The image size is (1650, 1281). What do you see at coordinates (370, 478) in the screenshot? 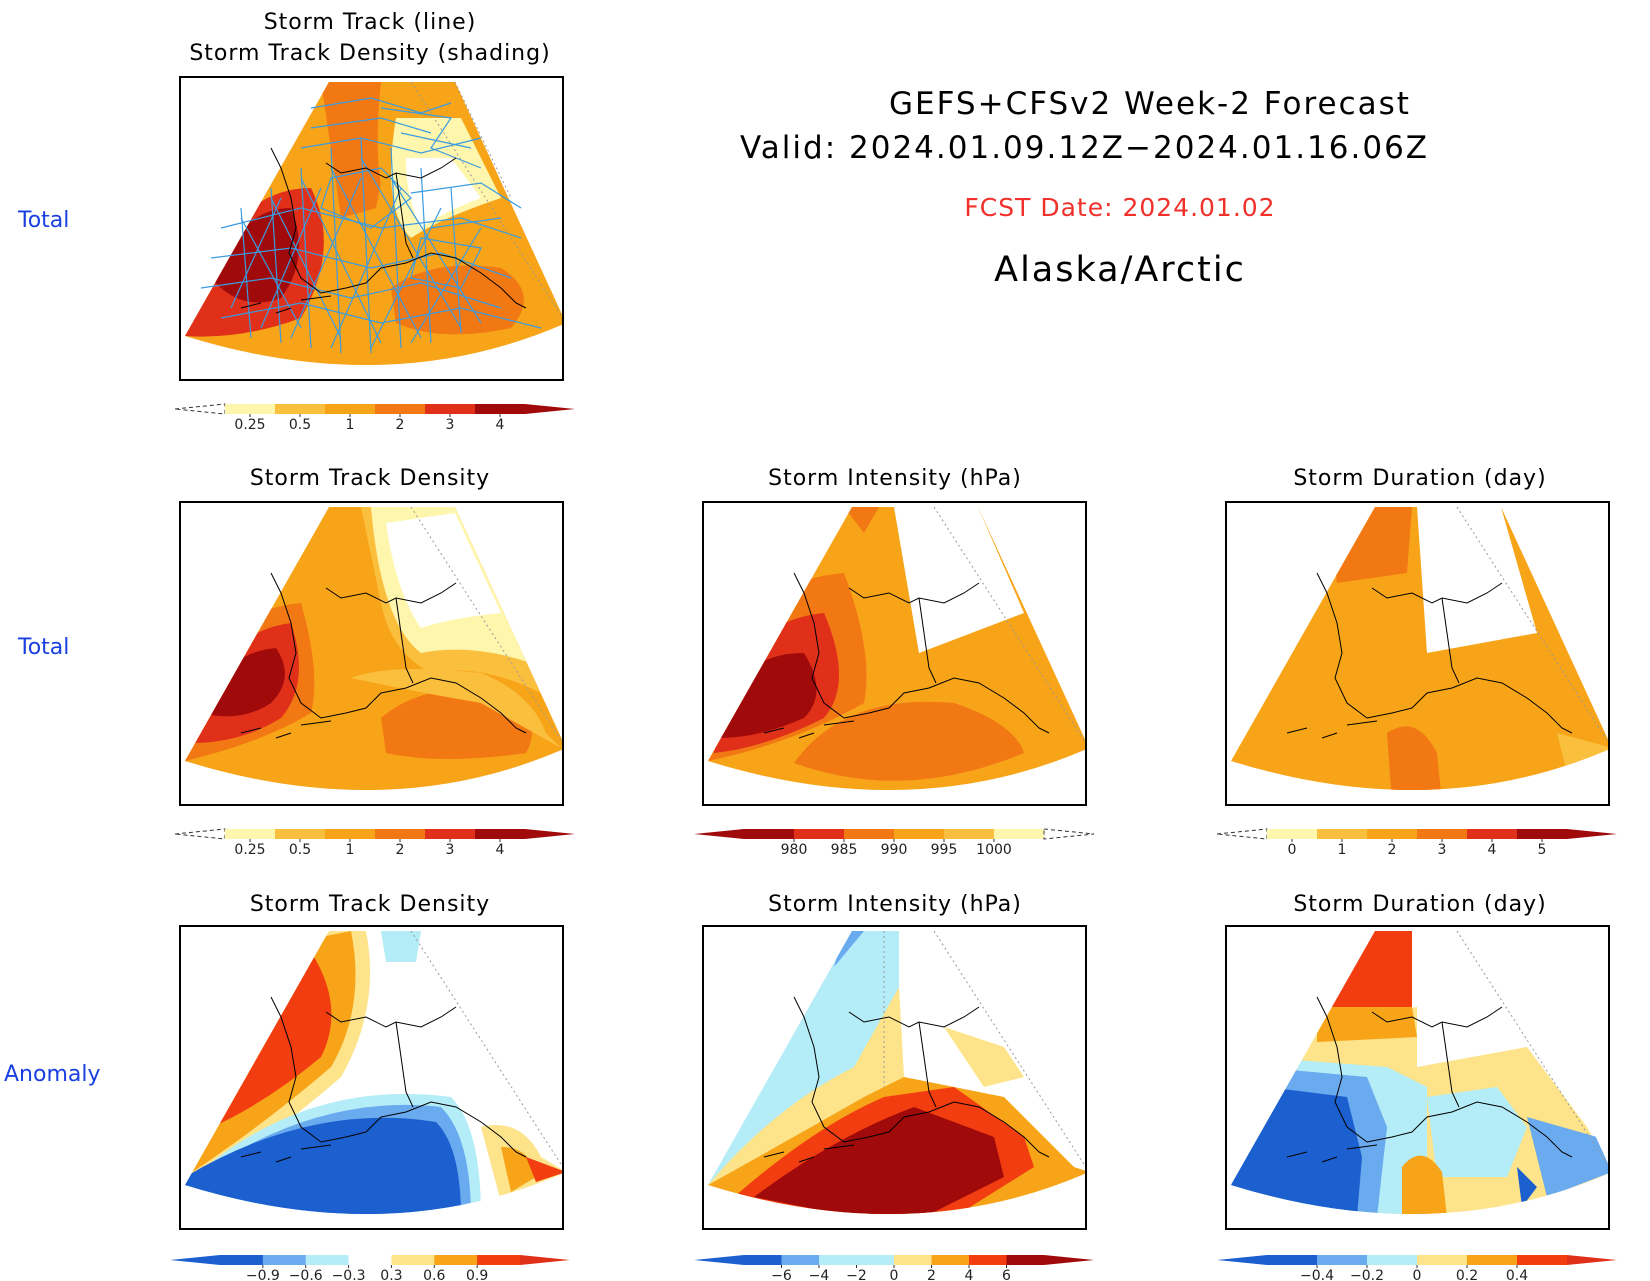
I see `panel-title-density-total: Storm Track Density` at bounding box center [370, 478].